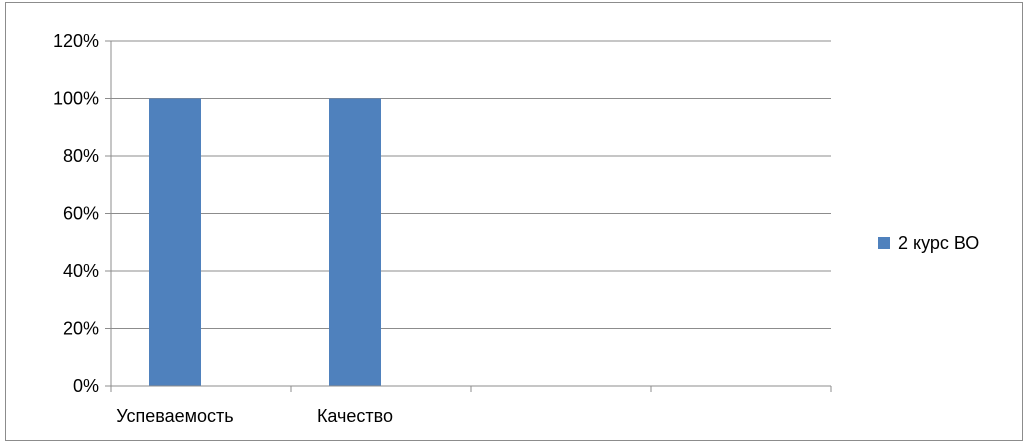  I want to click on y-tick-label: 80%, so click(81, 156).